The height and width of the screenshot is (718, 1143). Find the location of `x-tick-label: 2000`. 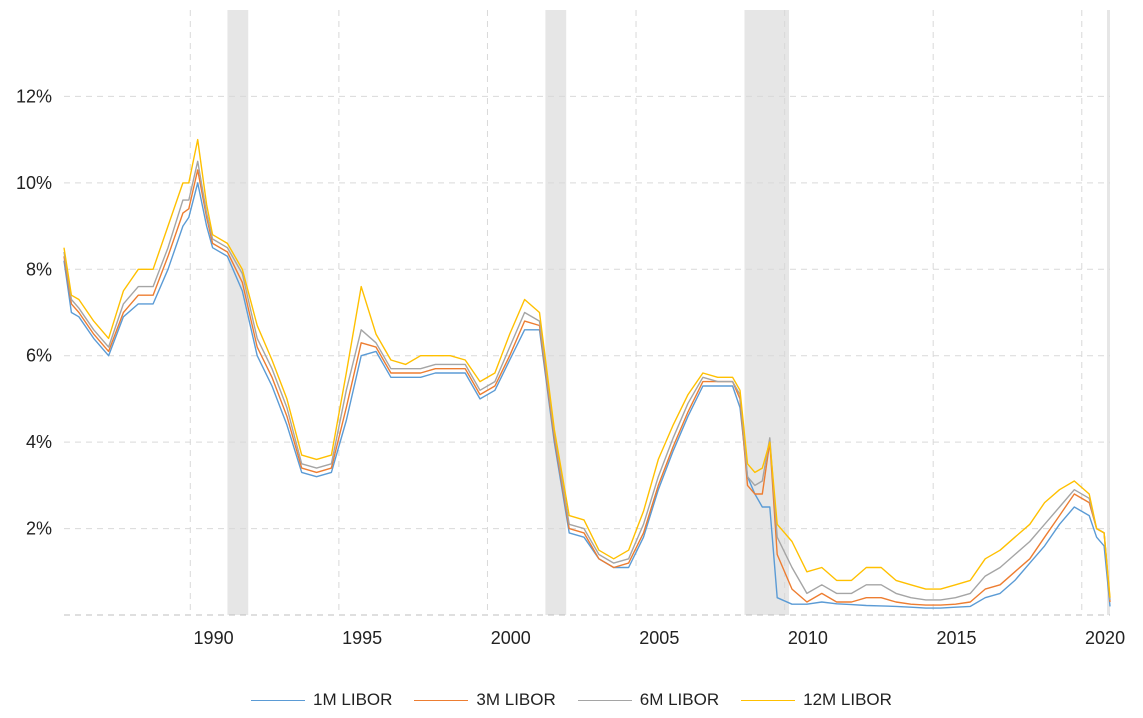

x-tick-label: 2000 is located at coordinates (511, 638).